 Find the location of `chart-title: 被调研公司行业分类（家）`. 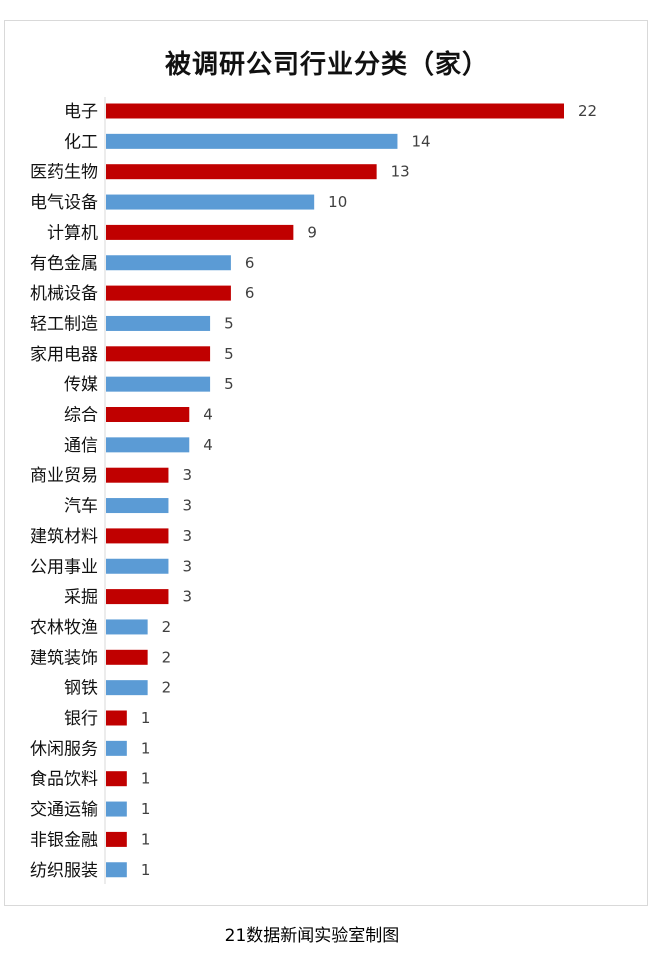

chart-title: 被调研公司行业分类（家） is located at coordinates (326, 65).